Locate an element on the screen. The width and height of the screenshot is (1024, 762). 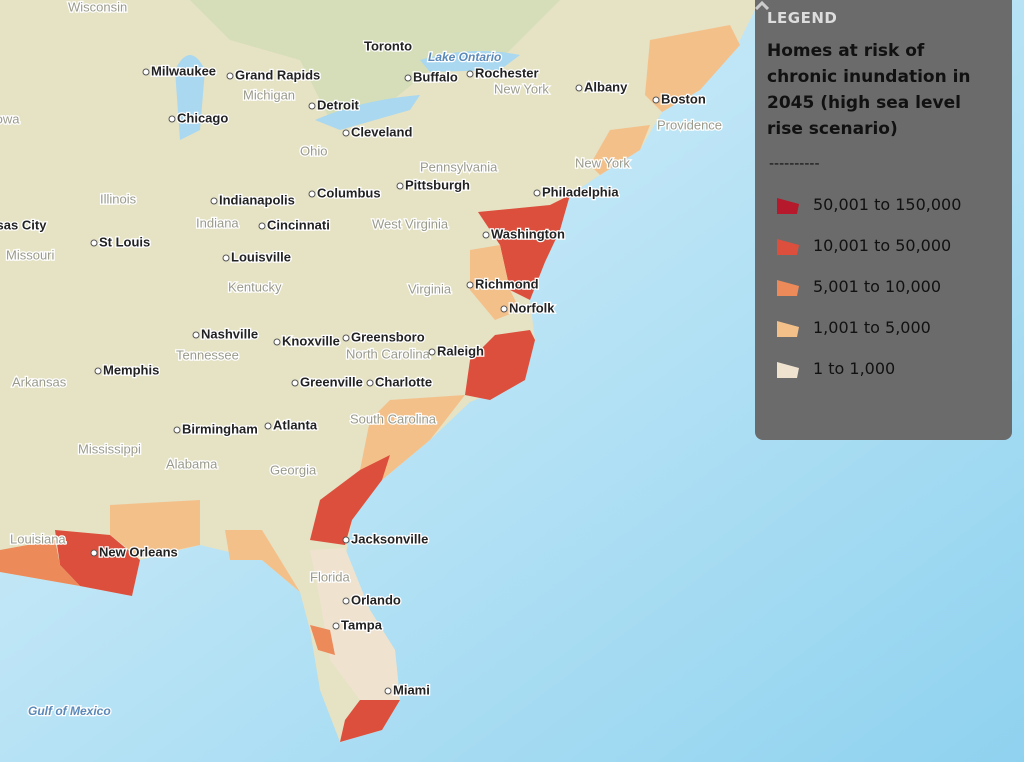
map-label: Milwaukee is located at coordinates (183, 70).